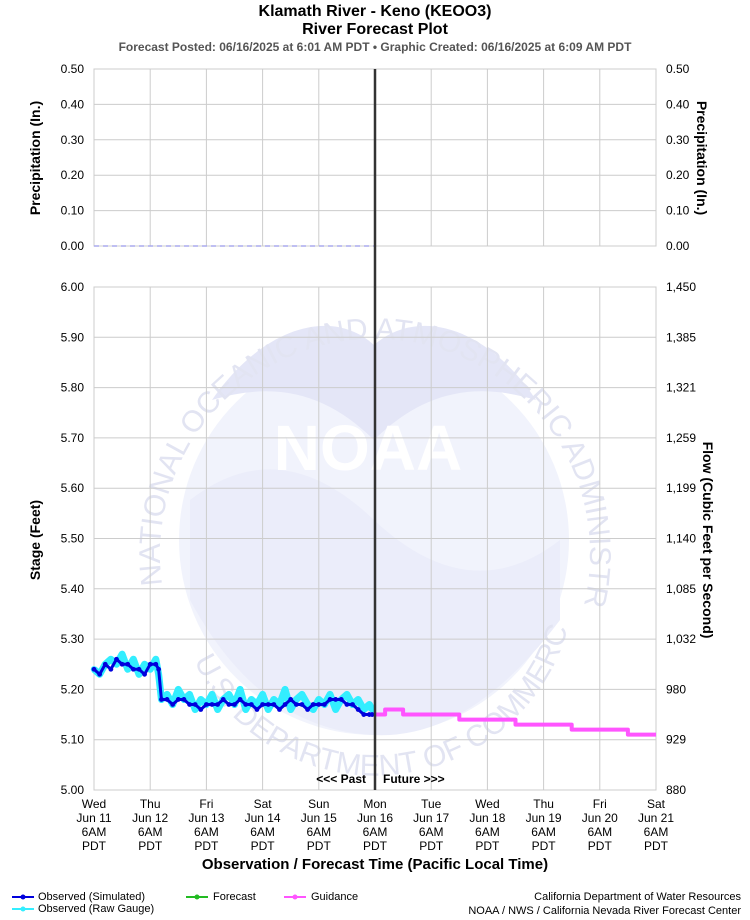  Describe the element at coordinates (295, 897) in the screenshot. I see `legend-guidance-marker` at that location.